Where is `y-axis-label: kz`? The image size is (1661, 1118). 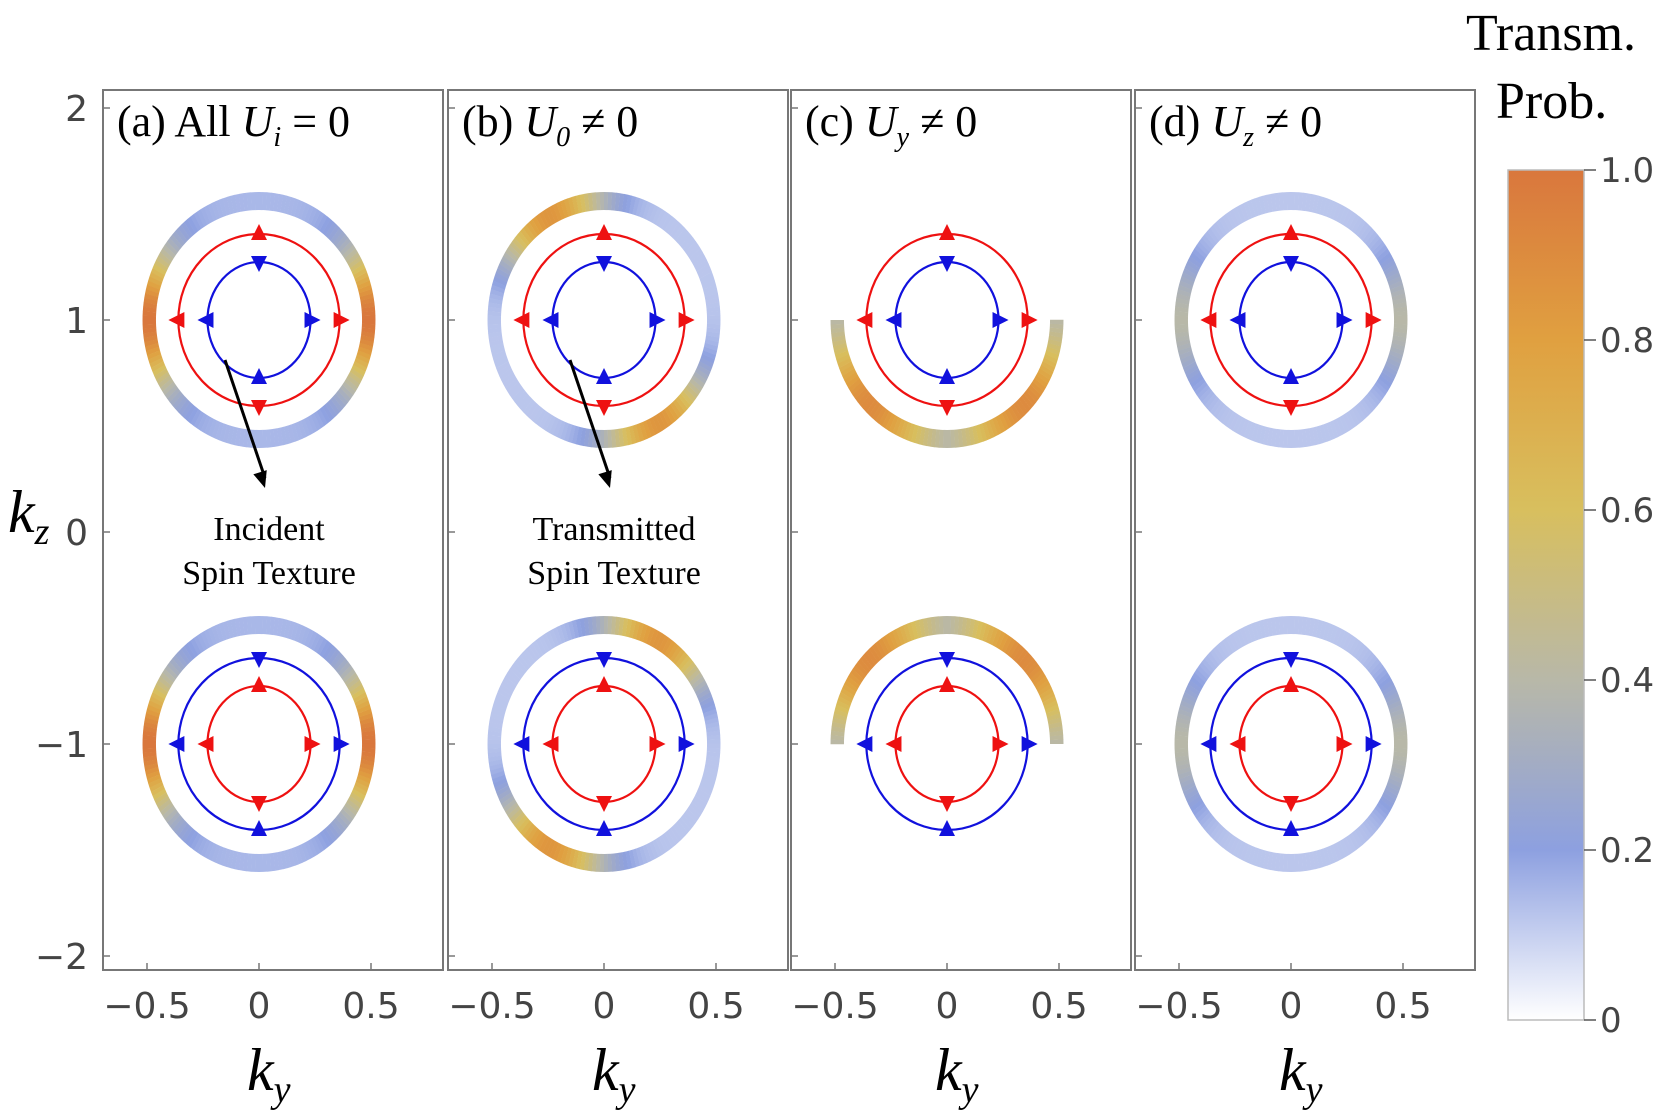 y-axis-label: kz is located at coordinates (29, 516).